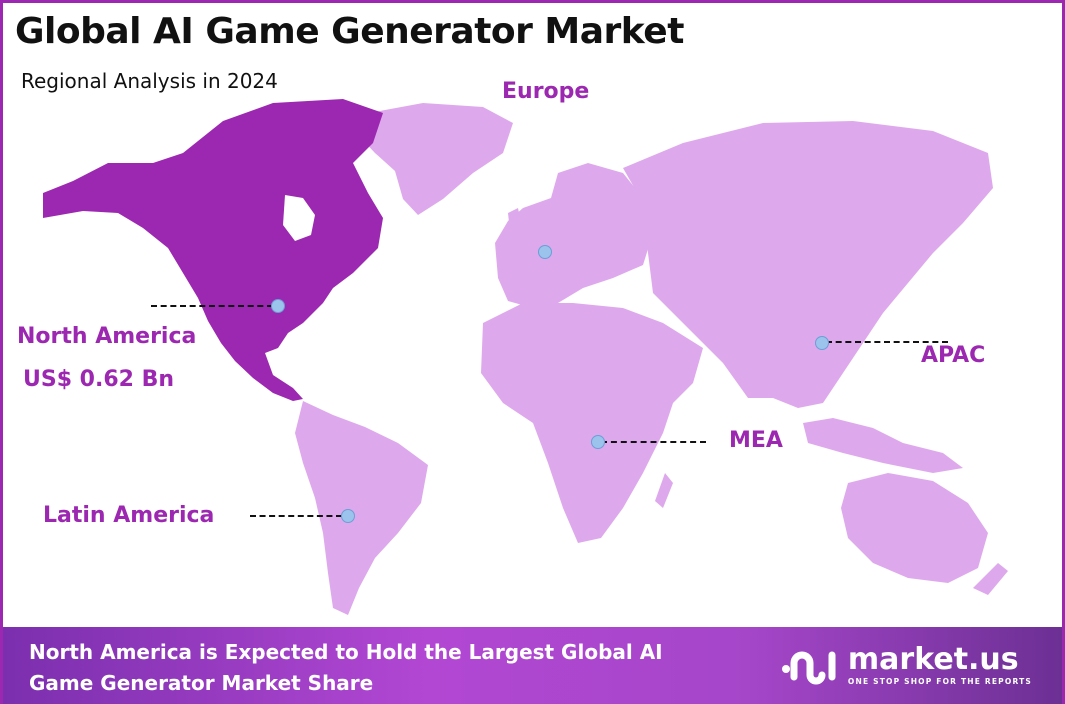 This screenshot has width=1065, height=704. Describe the element at coordinates (822, 343) in the screenshot. I see `marker-apac` at that location.